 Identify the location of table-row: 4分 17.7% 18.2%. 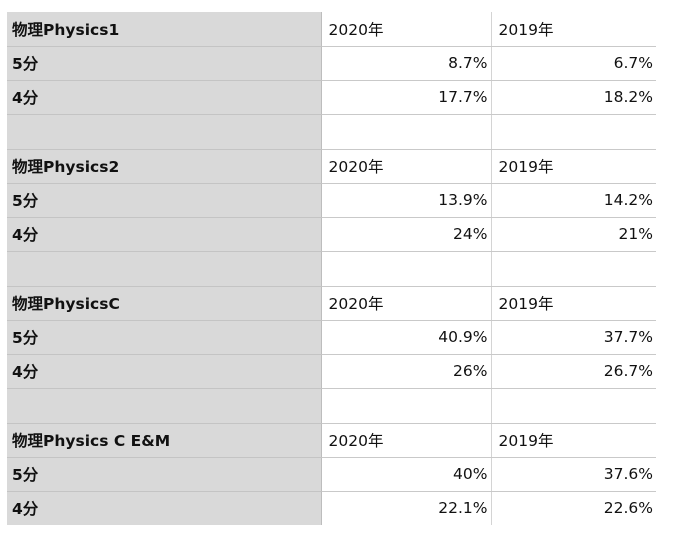
(331, 97).